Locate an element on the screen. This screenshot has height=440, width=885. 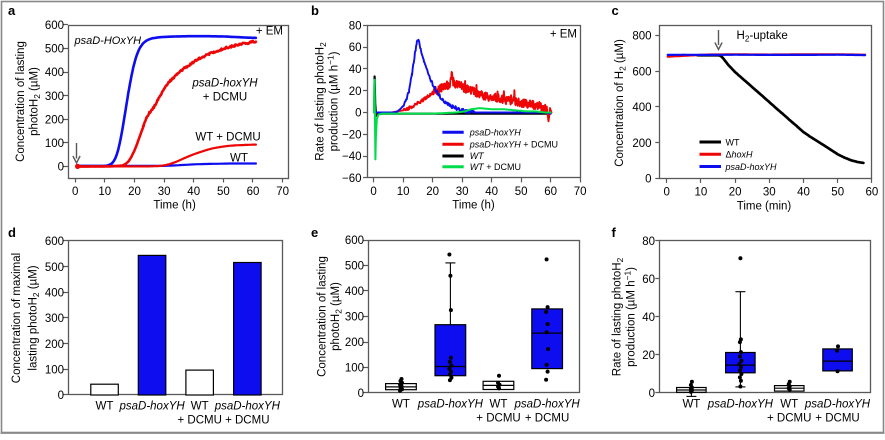
svg-text: psaD-hoxYH + DCMU is located at coordinates (513, 144).